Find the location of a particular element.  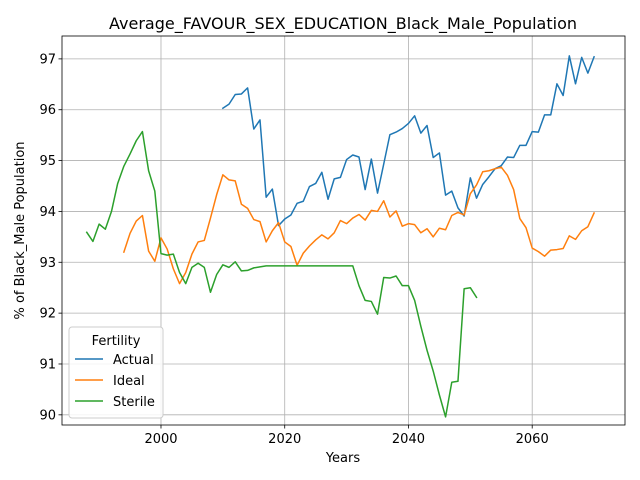

legend-box is located at coordinates (116, 372).